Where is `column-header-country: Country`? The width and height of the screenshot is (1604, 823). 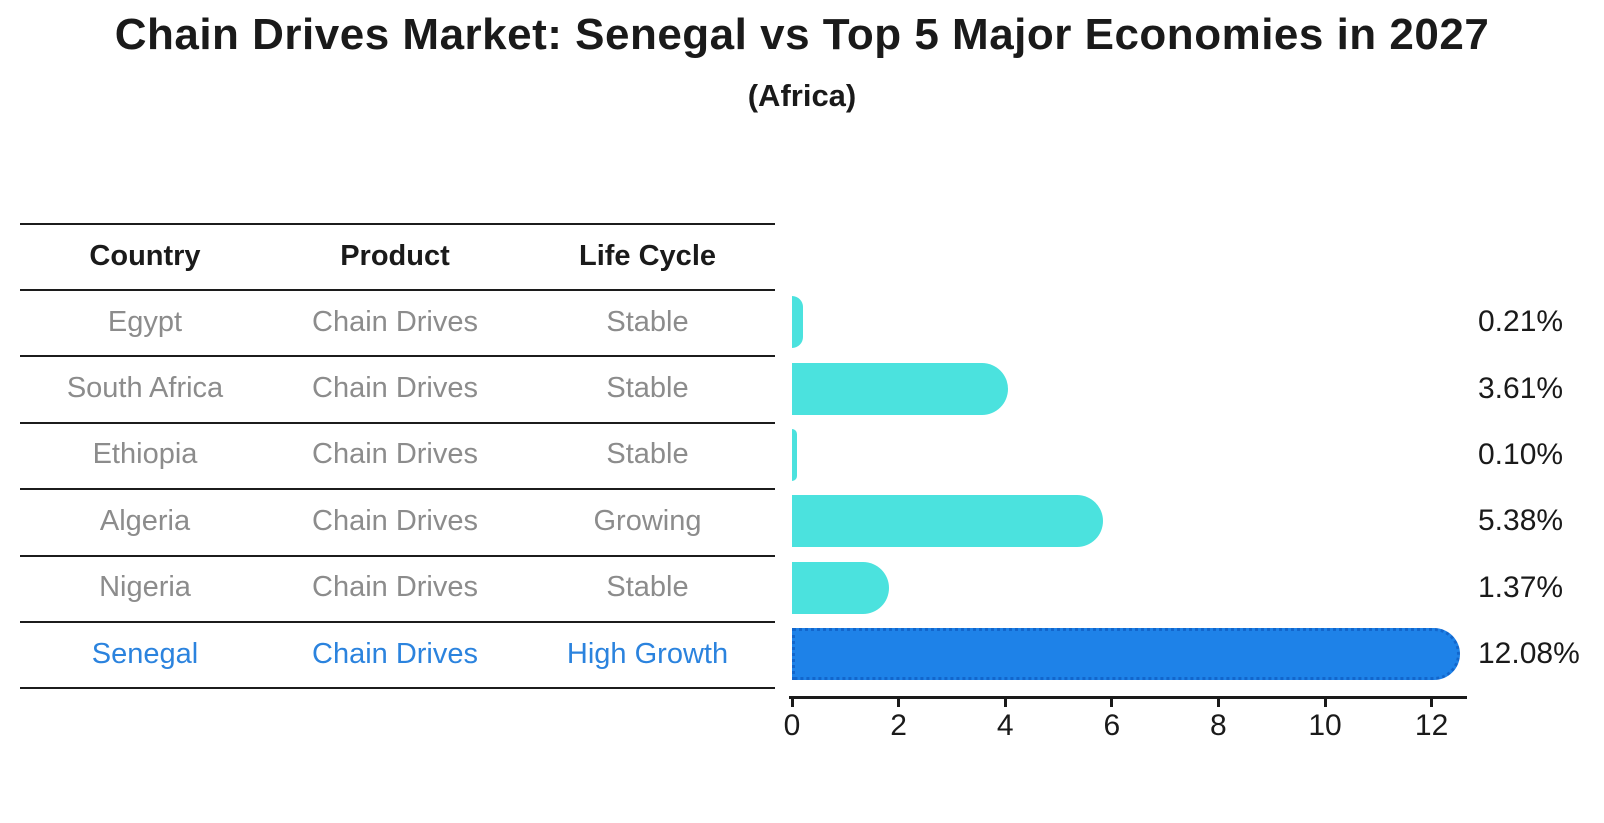
column-header-country: Country is located at coordinates (145, 255).